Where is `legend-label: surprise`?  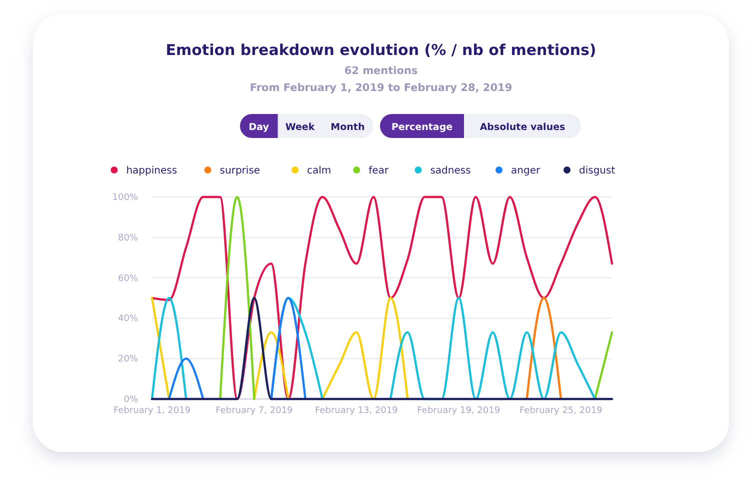
legend-label: surprise is located at coordinates (240, 171).